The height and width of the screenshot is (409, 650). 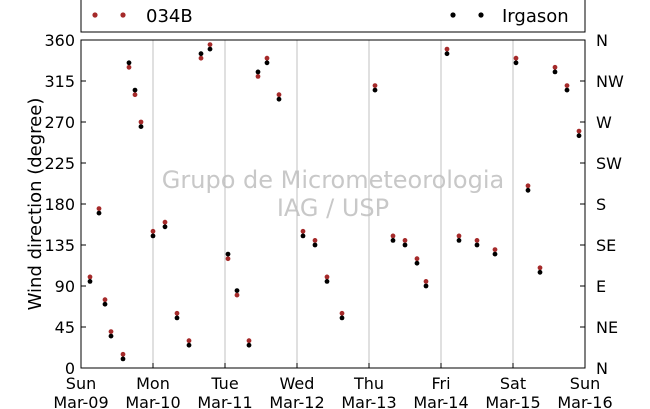 I want to click on x-tick-day: Fri, so click(x=440, y=383).